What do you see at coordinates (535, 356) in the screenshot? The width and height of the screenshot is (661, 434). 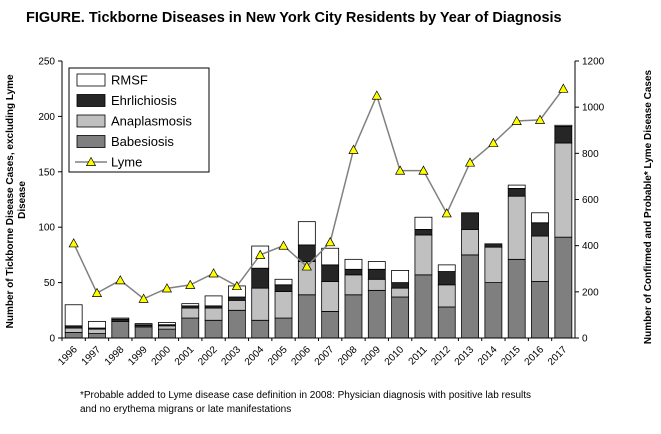 I see `x-tick-label-2016: 2016` at bounding box center [535, 356].